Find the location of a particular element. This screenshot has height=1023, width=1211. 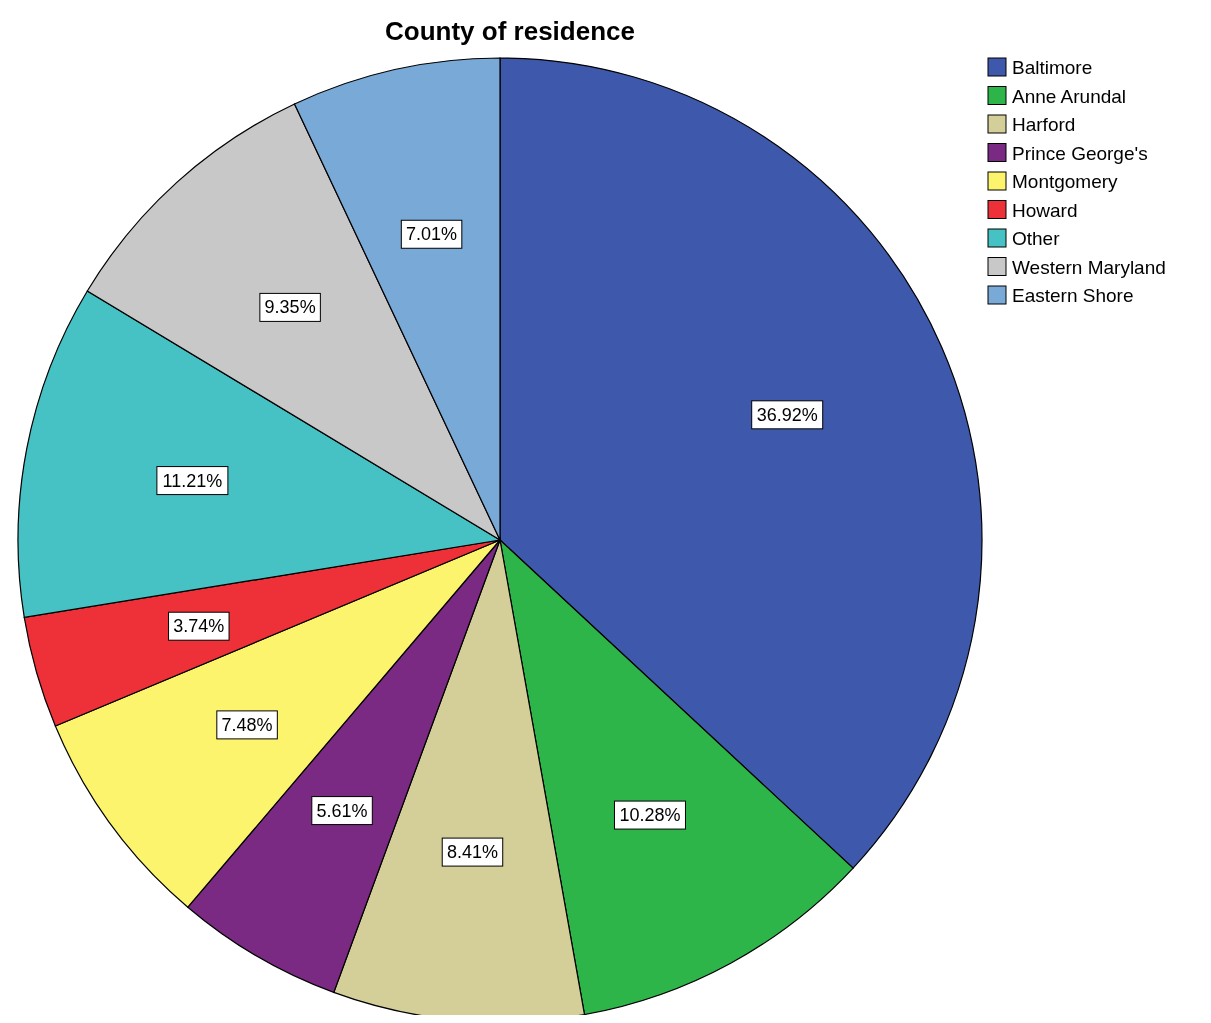

legend-label: Eastern Shore is located at coordinates (1073, 295).